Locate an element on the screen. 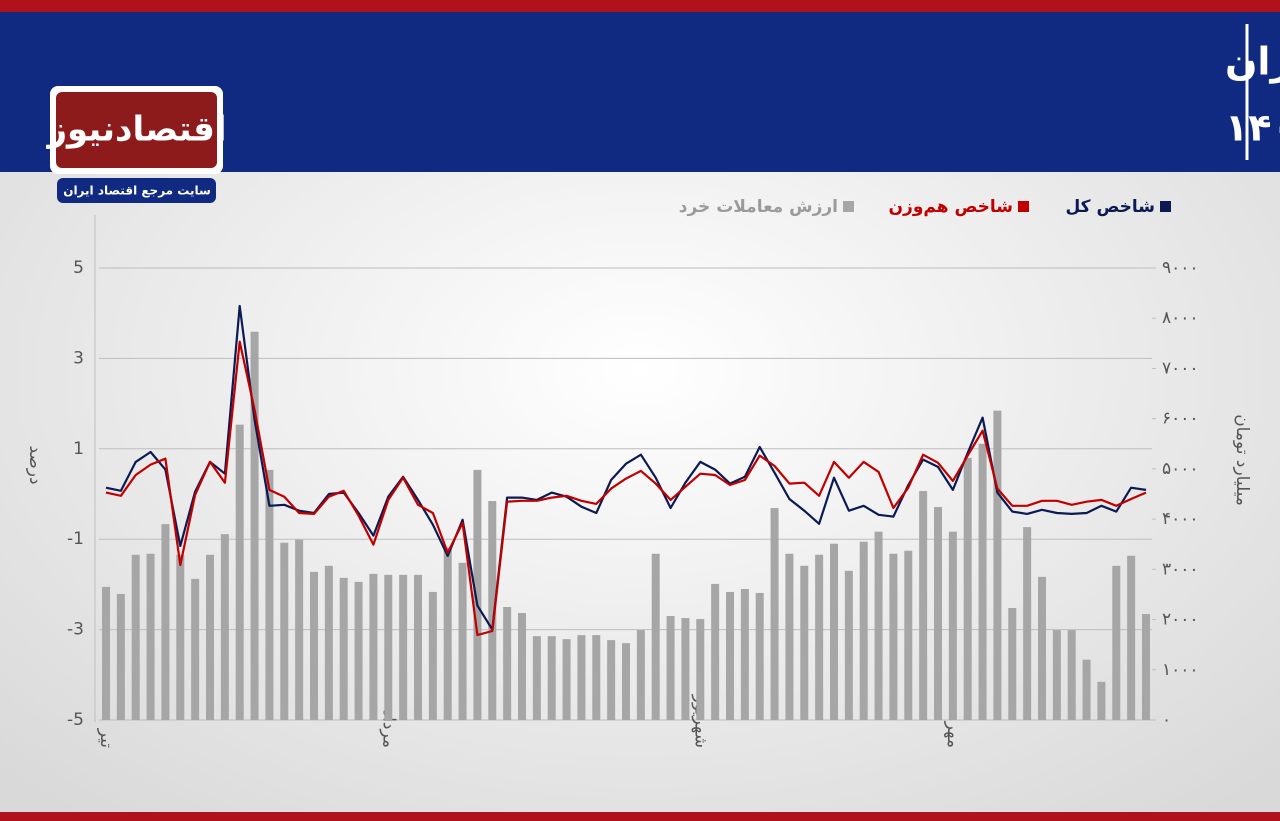  y2-tick-label: ۹۰۰۰ is located at coordinates (1180, 268).